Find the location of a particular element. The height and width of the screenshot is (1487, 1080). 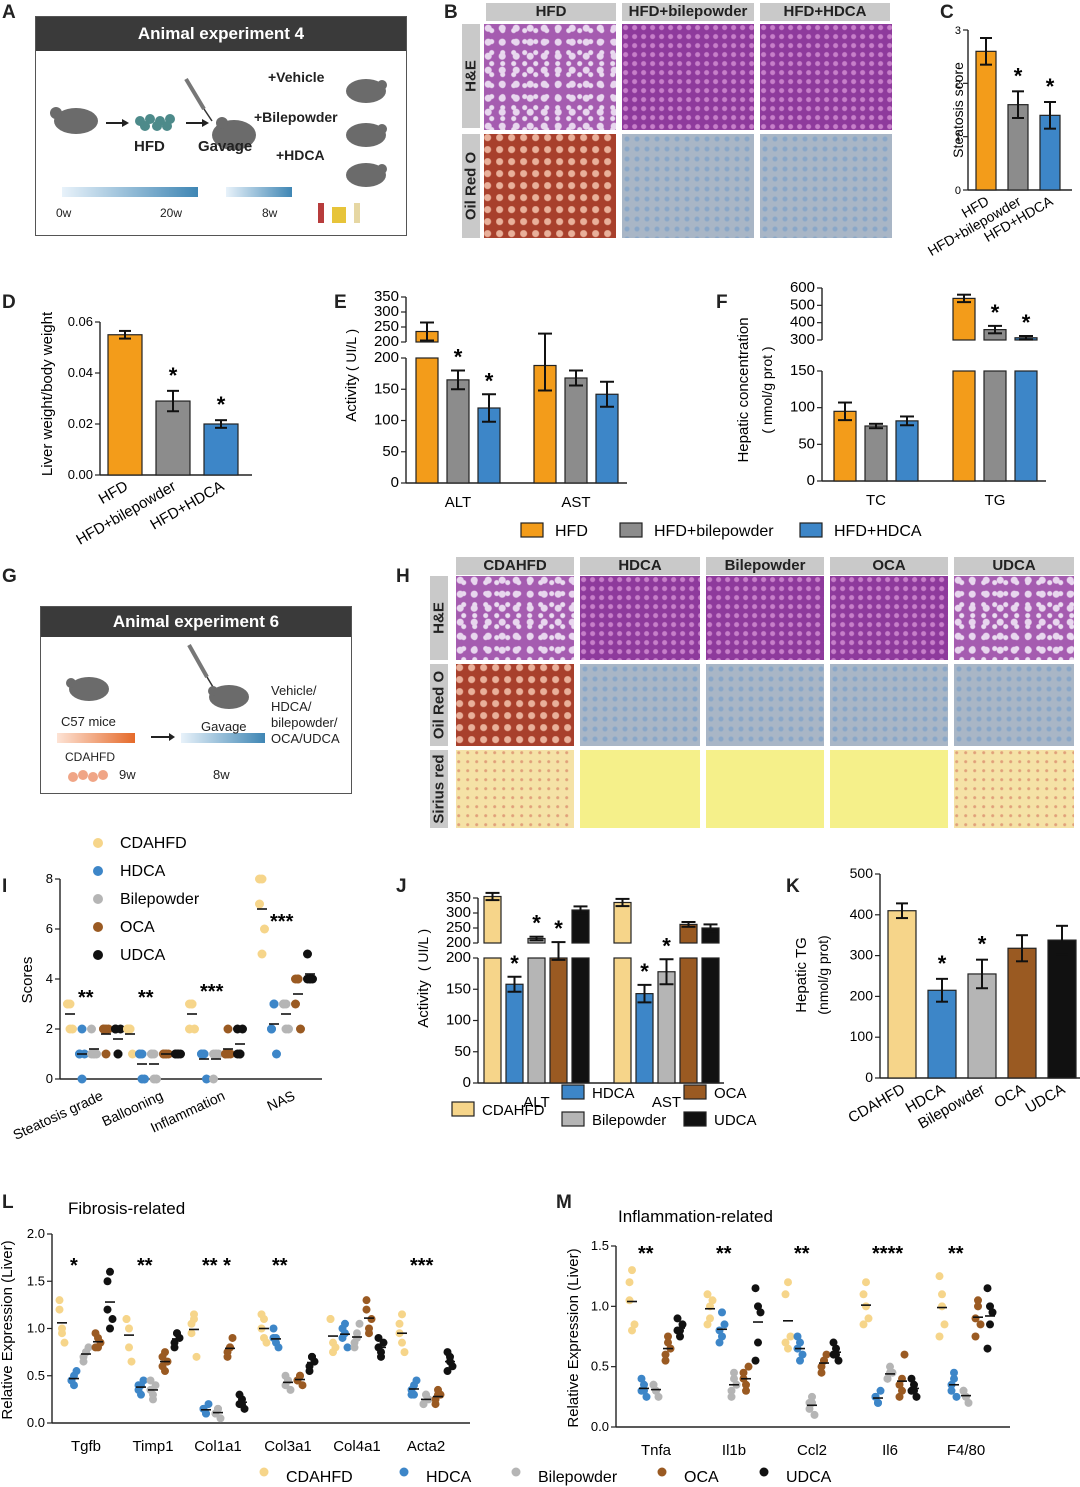

micrograph-hdca-he is located at coordinates (826, 77).